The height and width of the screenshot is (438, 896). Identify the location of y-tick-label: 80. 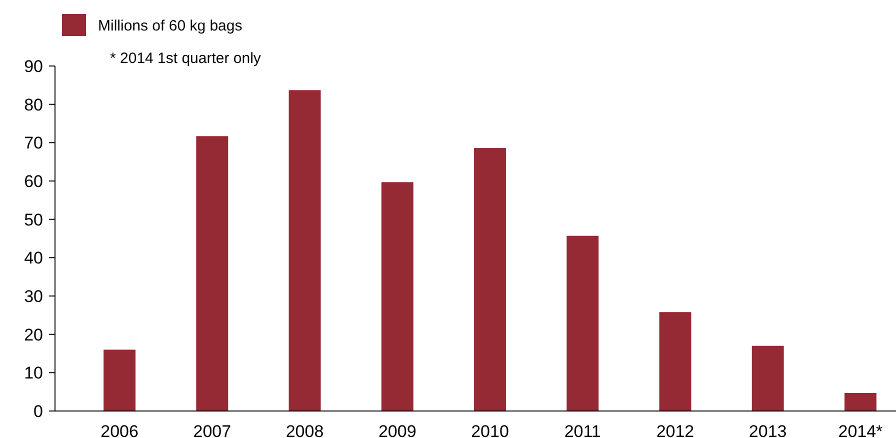
(33, 104).